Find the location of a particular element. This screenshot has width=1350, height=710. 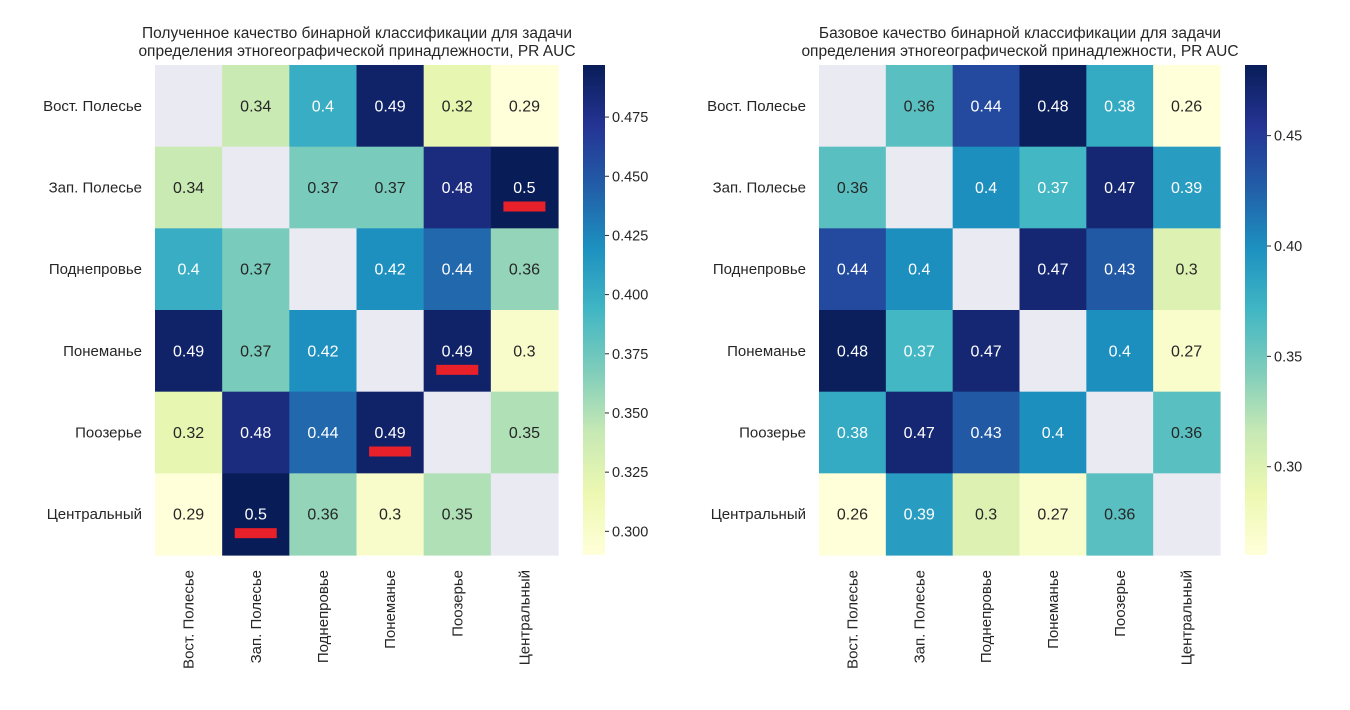

row-tick-label: Поозерье is located at coordinates (772, 433).